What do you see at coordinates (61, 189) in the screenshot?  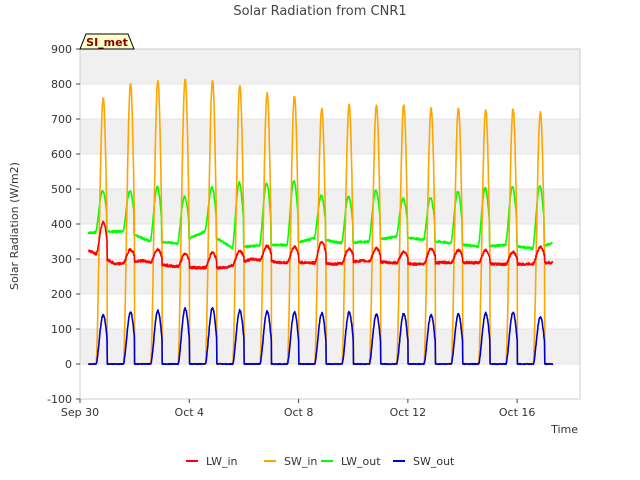 I see `y-tick-label: 500` at bounding box center [61, 189].